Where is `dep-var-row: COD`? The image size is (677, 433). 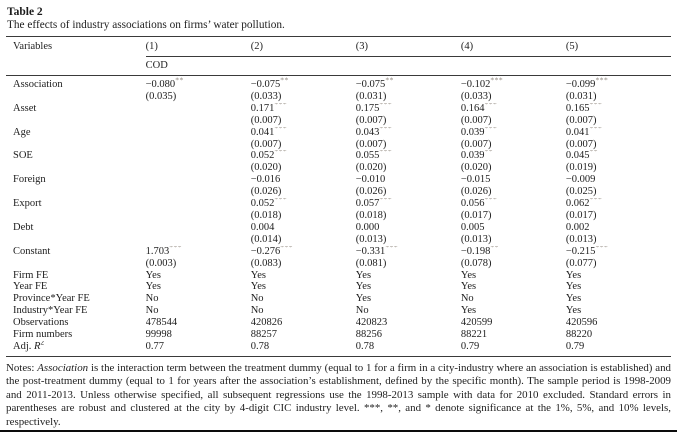 dep-var-row: COD is located at coordinates (338, 66).